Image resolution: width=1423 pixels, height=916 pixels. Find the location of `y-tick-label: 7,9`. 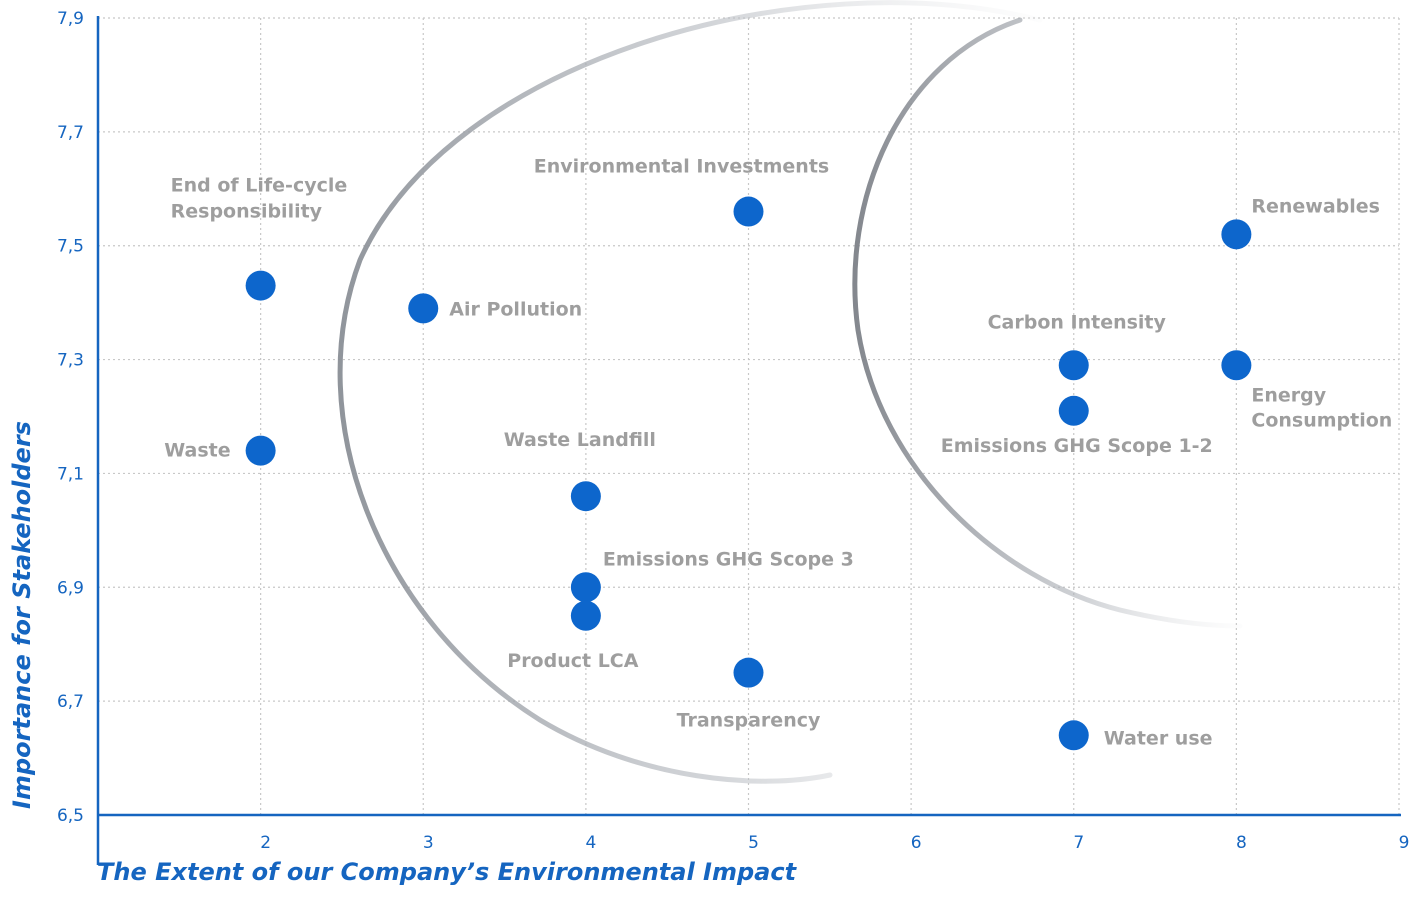

y-tick-label: 7,9 is located at coordinates (70, 19).